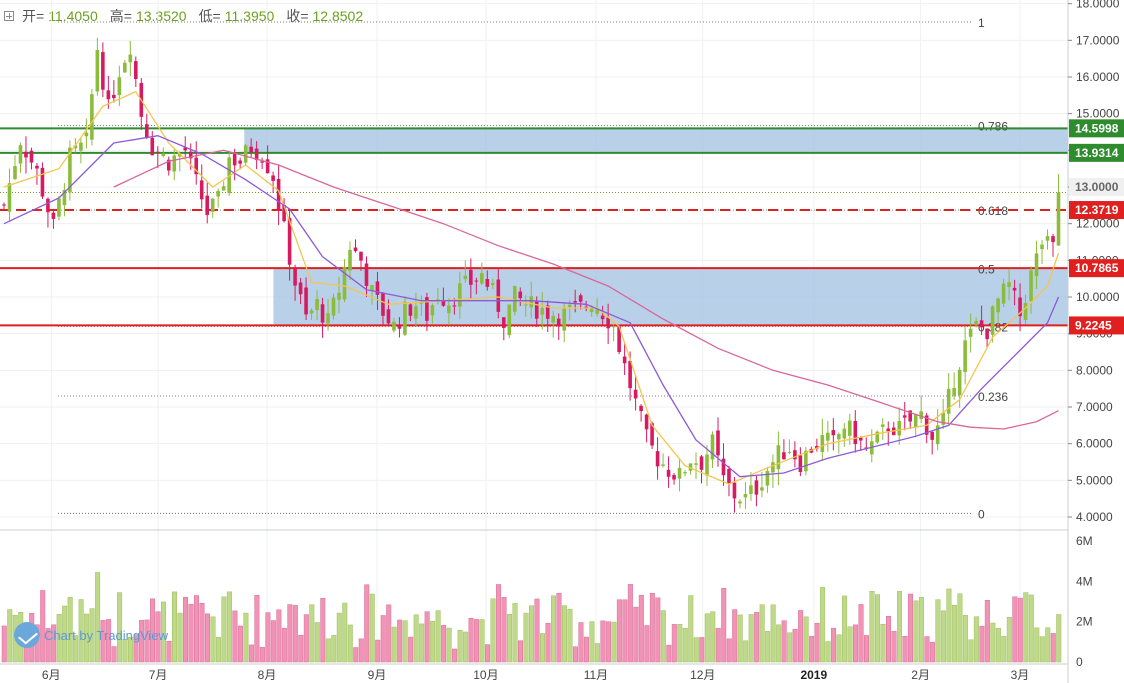  Describe the element at coordinates (187, 16) in the screenshot. I see `ohlc-legend: 开= 11.4050 高= 13.3520 低= 11.3950 收= 12.8502` at that location.